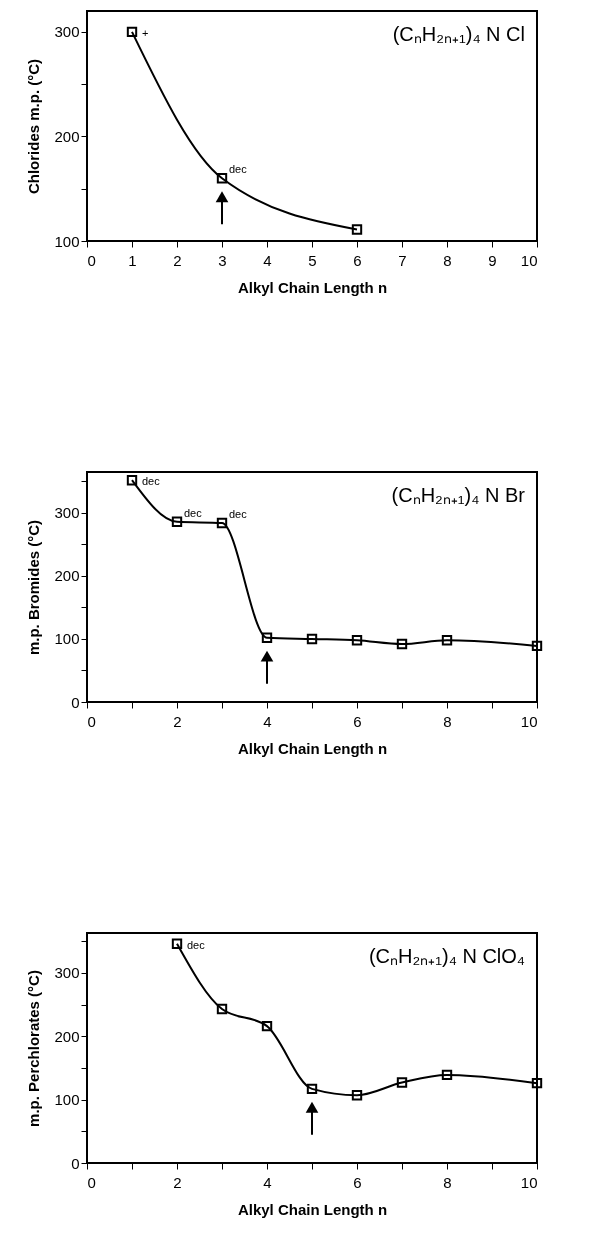 This screenshot has height=1260, width=591. I want to click on annotation: (CₙH₂ₙ₊₁)₄ N Cl, so click(458, 34).